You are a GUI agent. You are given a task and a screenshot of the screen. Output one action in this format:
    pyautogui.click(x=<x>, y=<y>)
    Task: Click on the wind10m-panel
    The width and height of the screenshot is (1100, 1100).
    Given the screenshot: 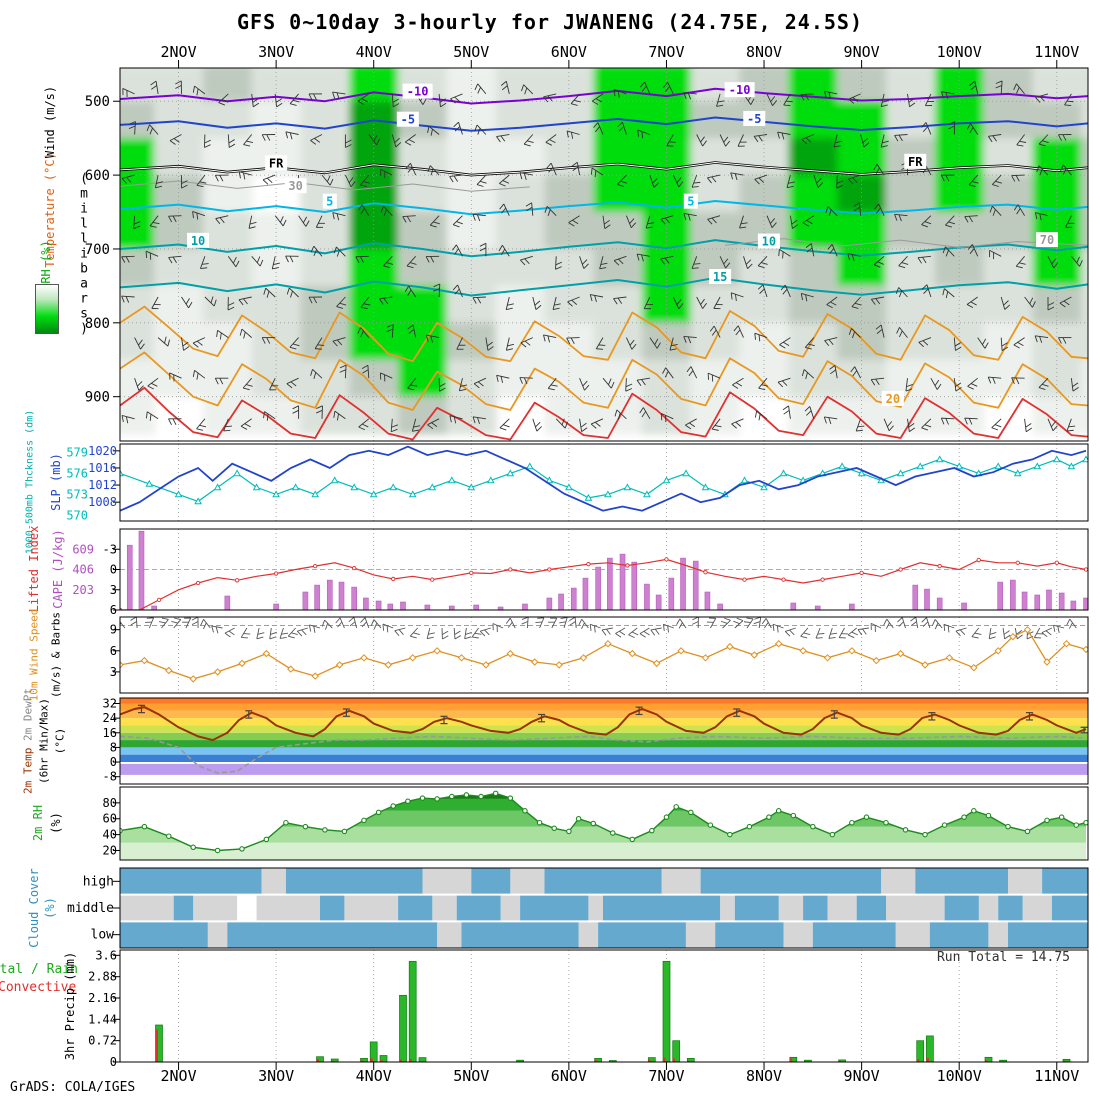 What is the action you would take?
    pyautogui.click(x=604, y=655)
    